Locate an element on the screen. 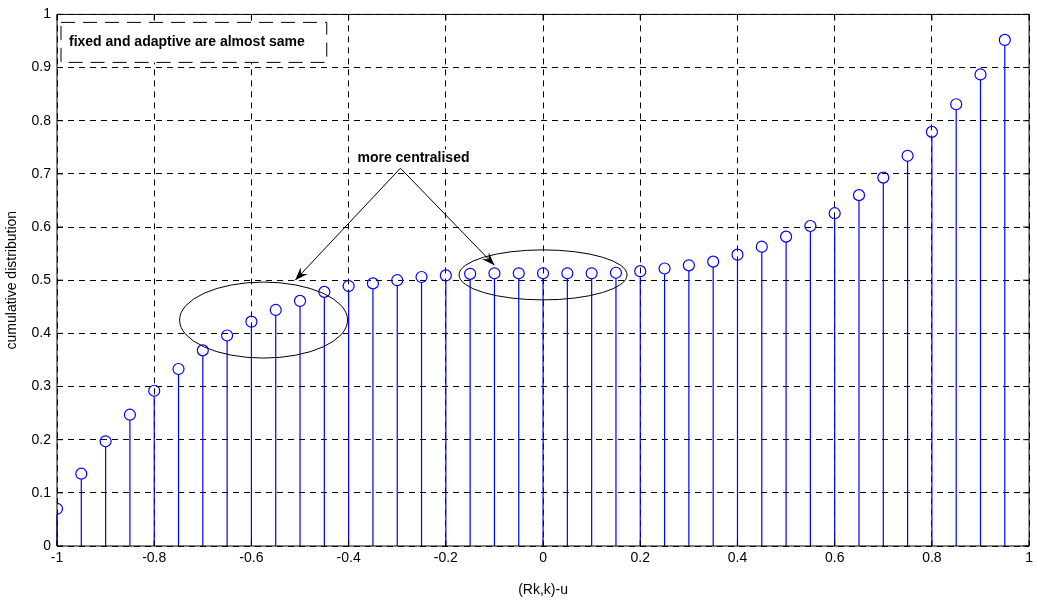  x-tick-label: -0.4 is located at coordinates (348, 557).